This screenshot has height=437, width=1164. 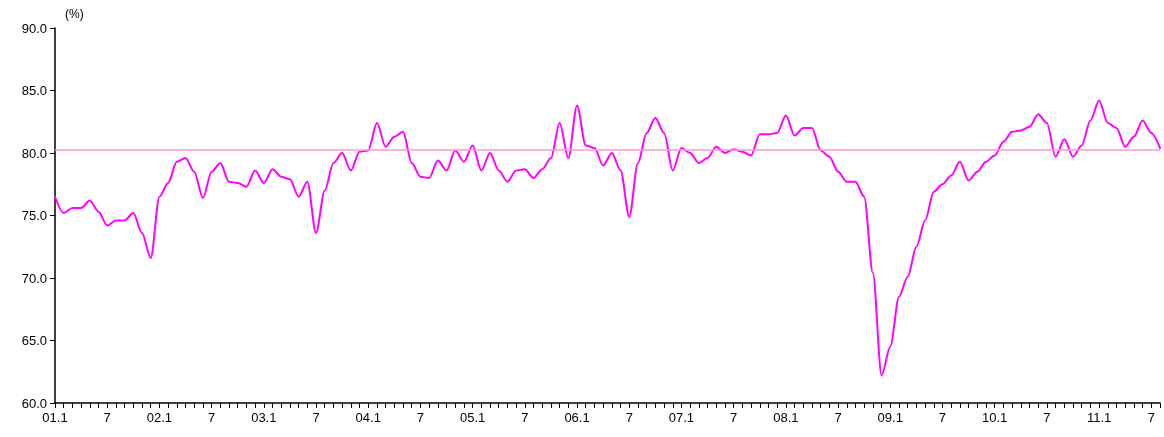 I want to click on x-tick-label: 02.1, so click(x=159, y=417).